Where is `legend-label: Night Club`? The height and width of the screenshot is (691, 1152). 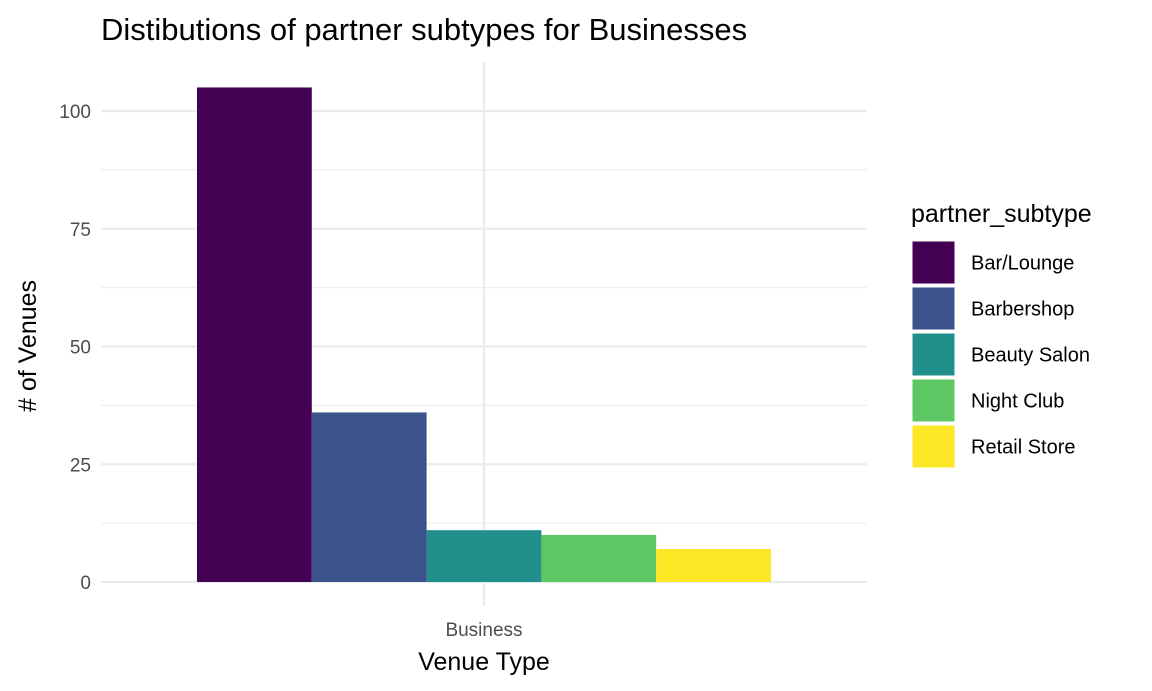 legend-label: Night Club is located at coordinates (1017, 402).